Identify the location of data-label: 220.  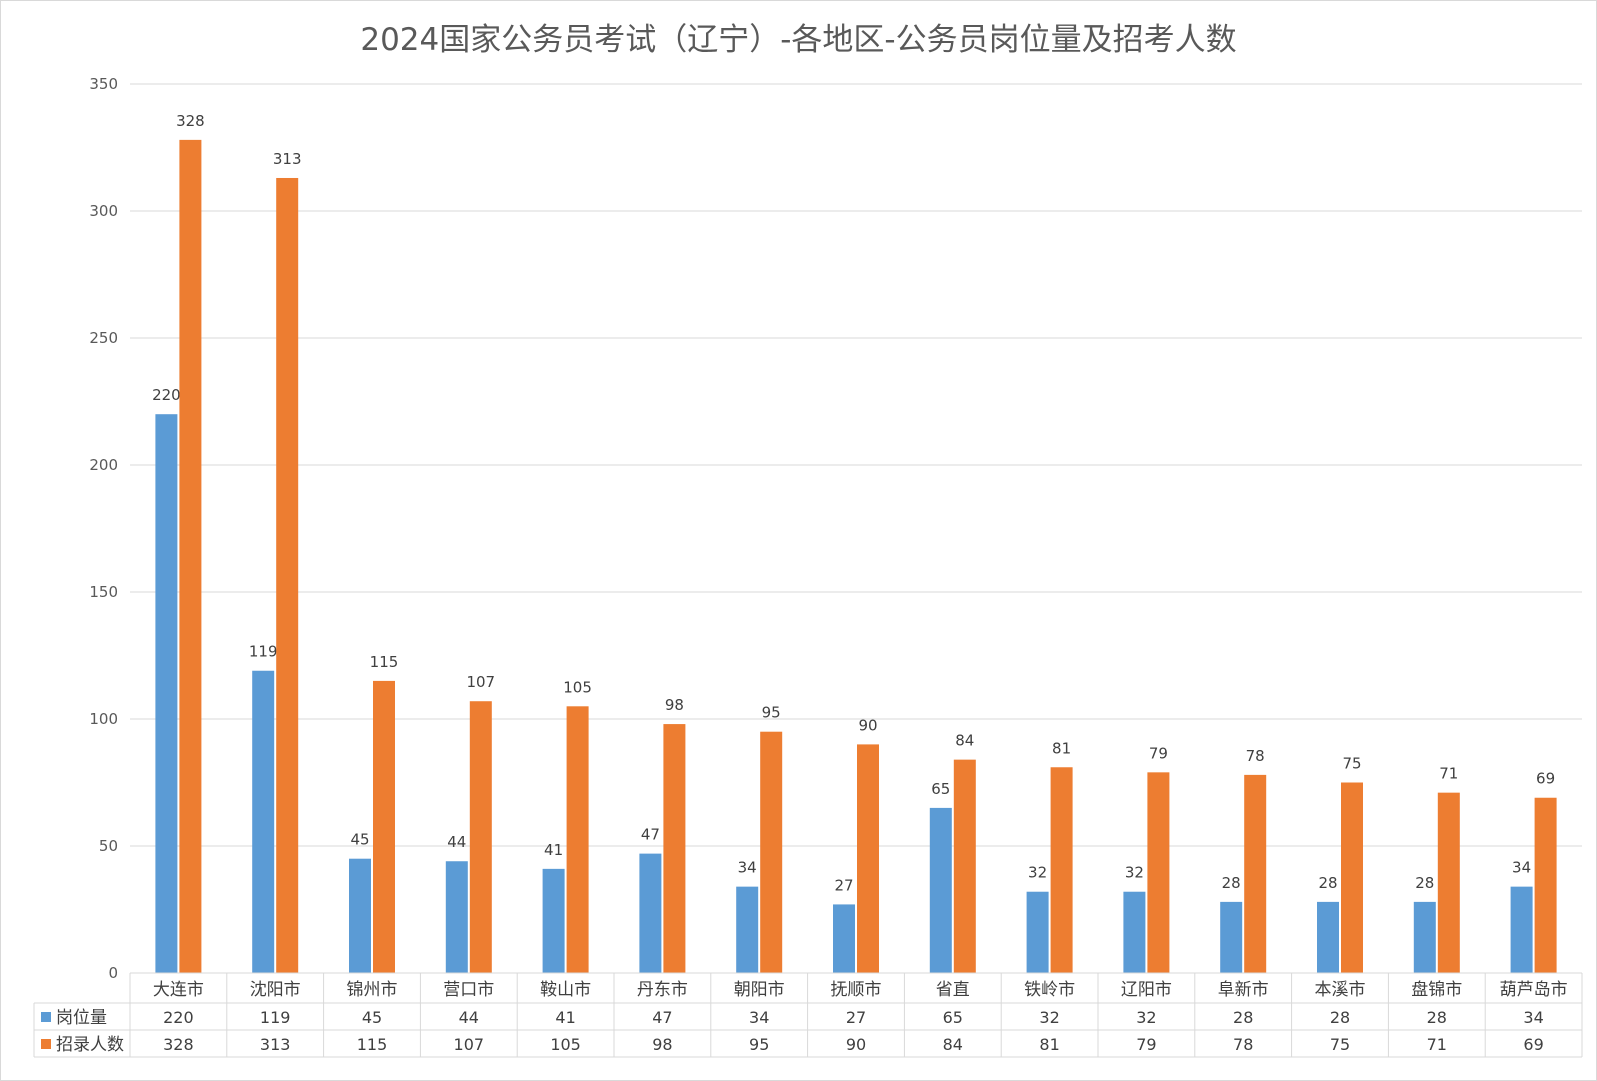
(166, 395).